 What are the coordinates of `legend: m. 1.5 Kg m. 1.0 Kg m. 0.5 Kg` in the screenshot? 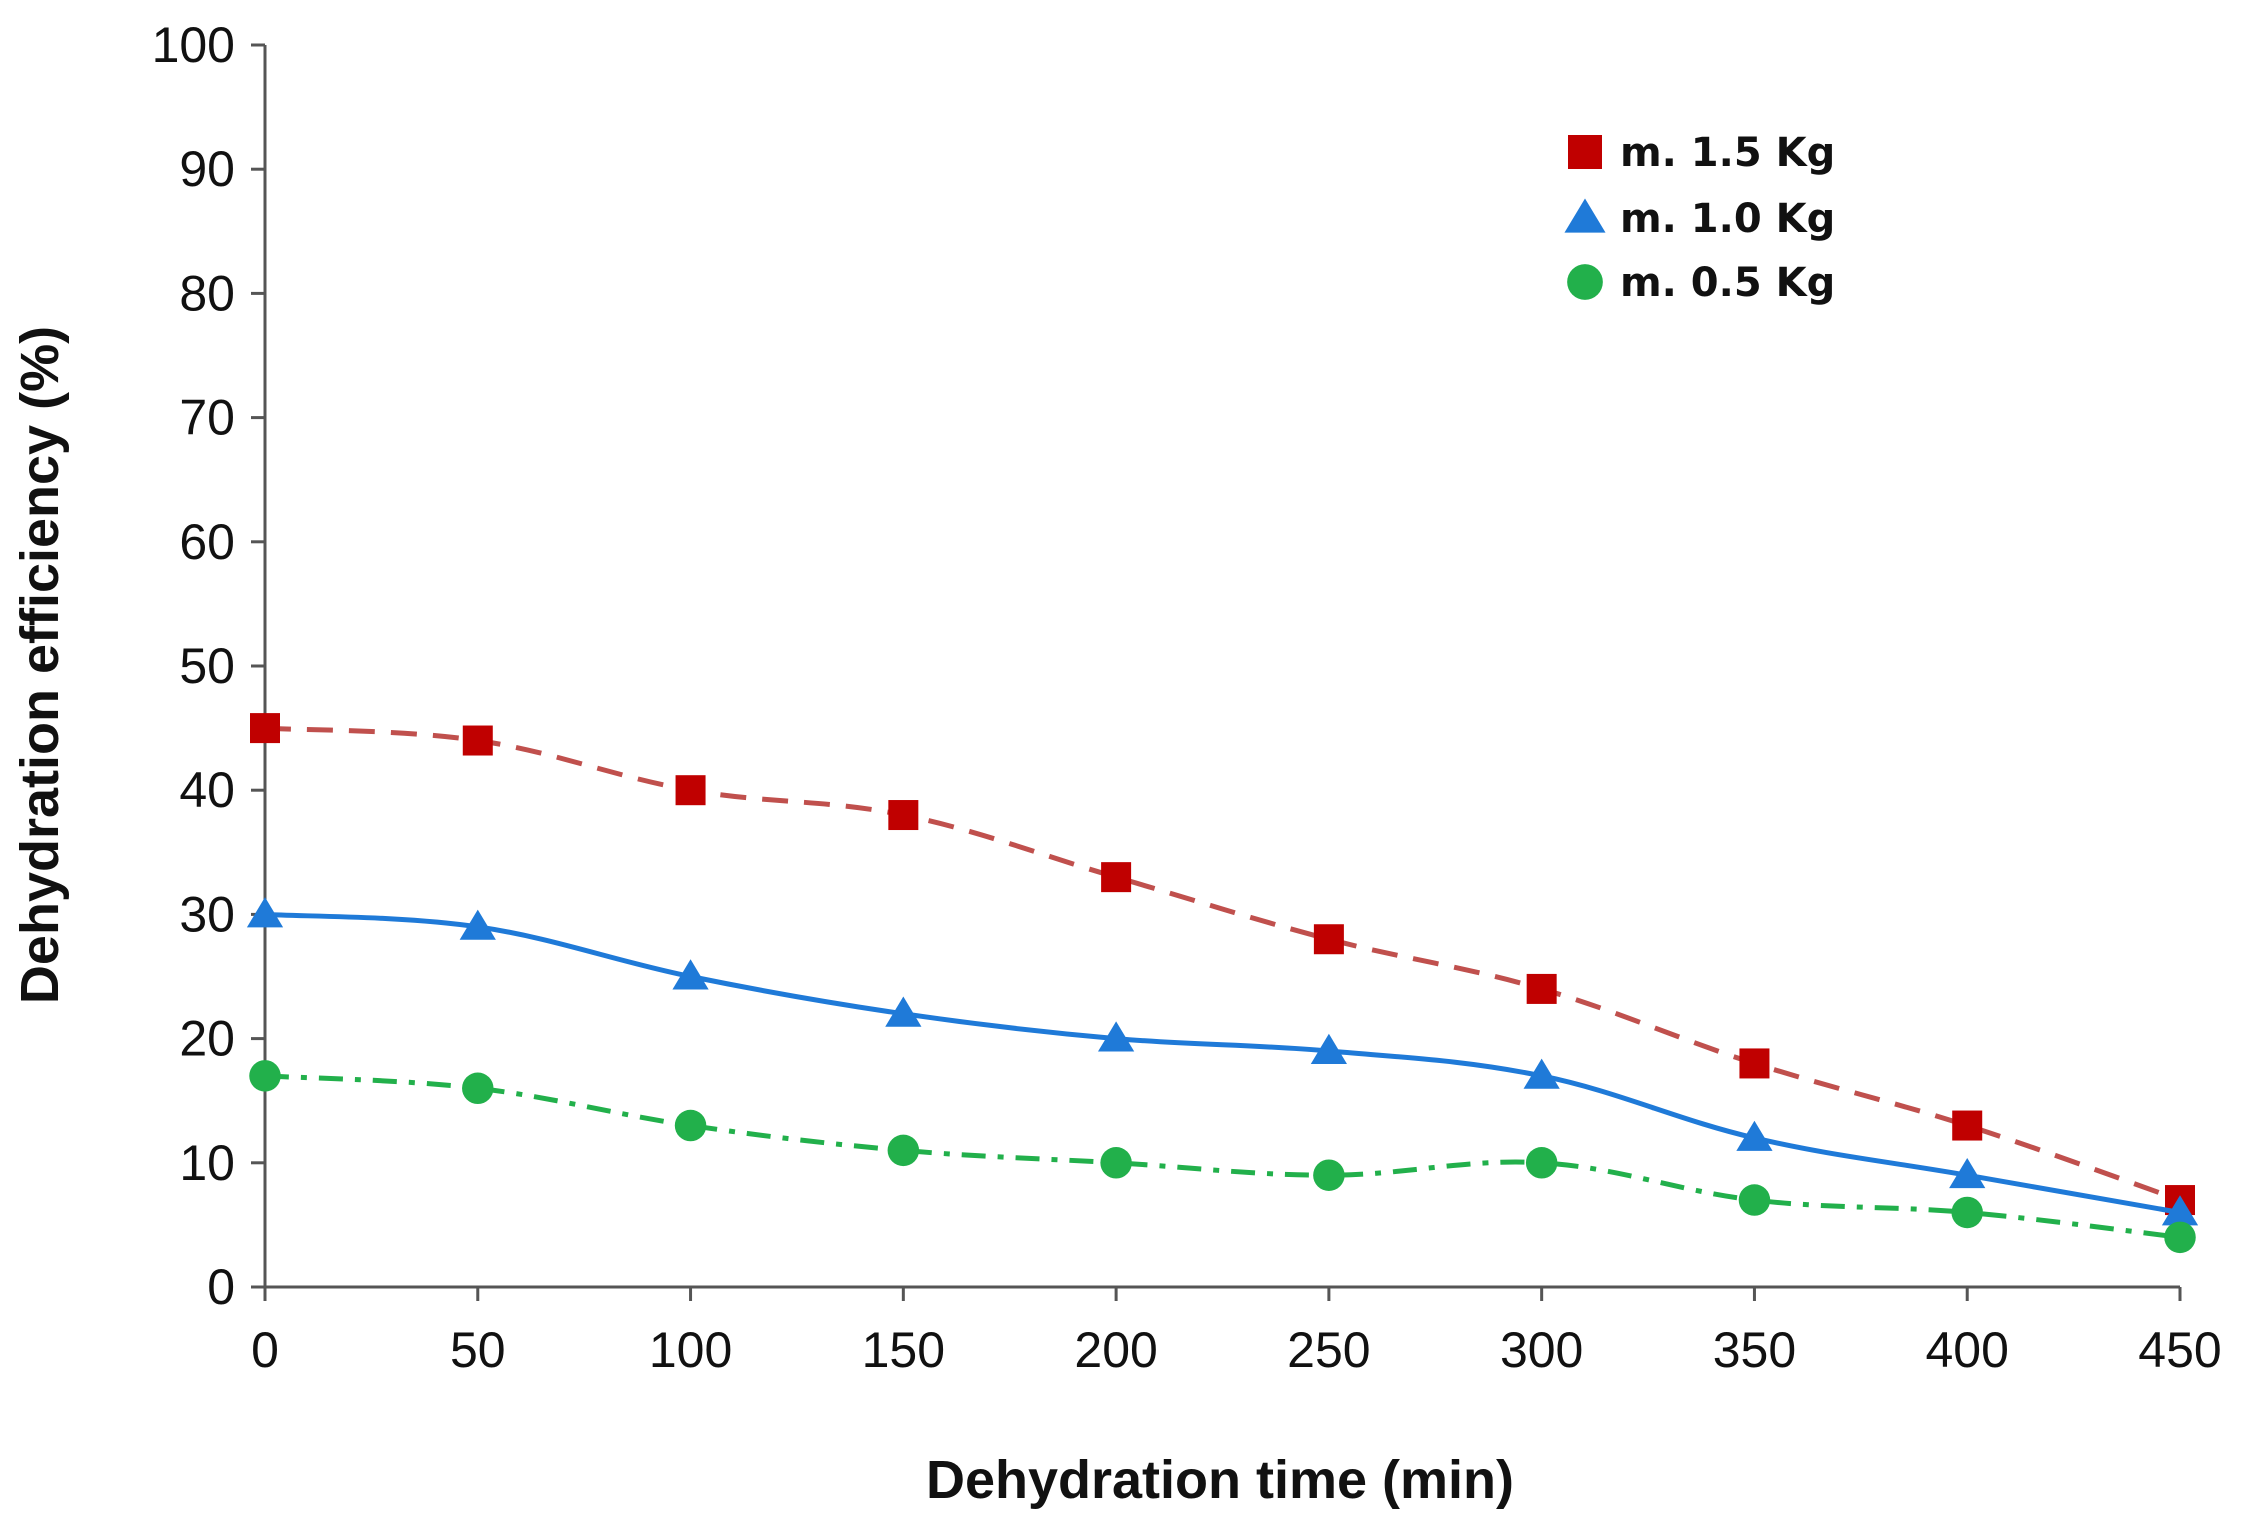 It's located at (1699, 218).